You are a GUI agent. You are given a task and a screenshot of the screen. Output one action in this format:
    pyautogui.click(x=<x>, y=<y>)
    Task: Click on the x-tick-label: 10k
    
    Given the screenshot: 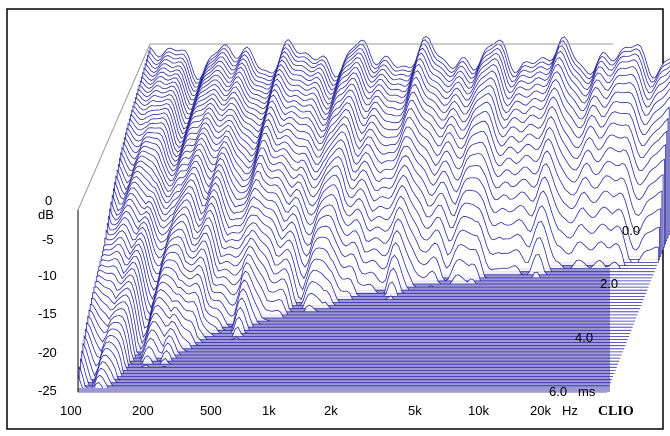 What is the action you would take?
    pyautogui.click(x=478, y=410)
    